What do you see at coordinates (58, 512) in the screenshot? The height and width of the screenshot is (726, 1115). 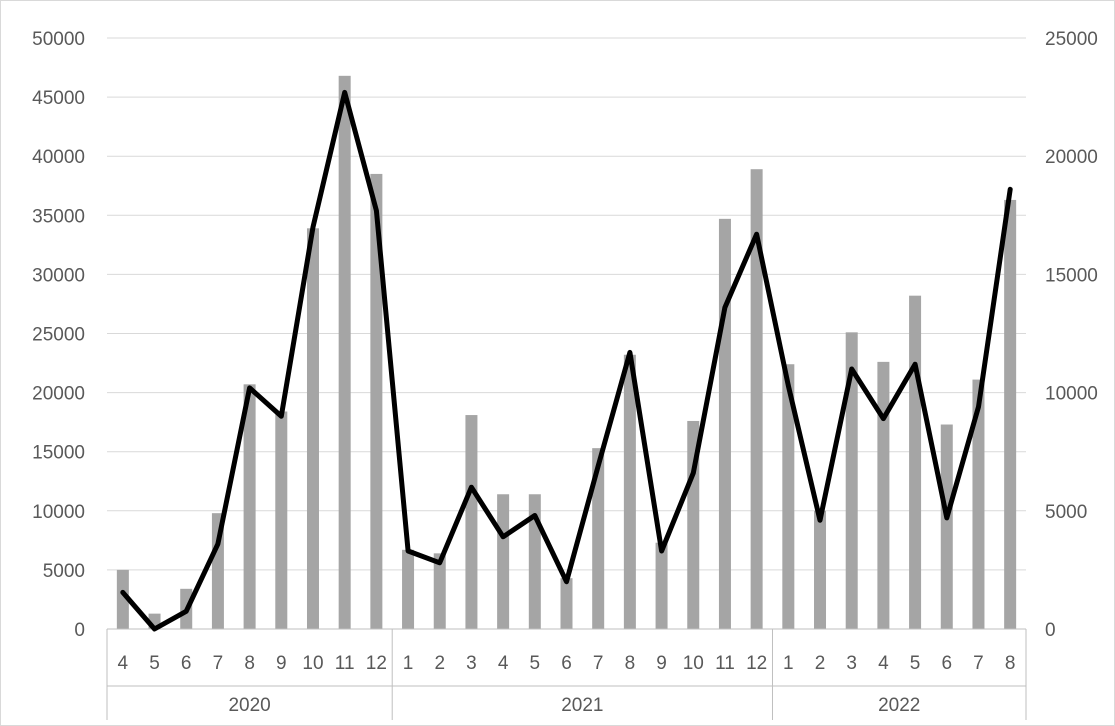 I see `y-left-tick-label: 10000` at bounding box center [58, 512].